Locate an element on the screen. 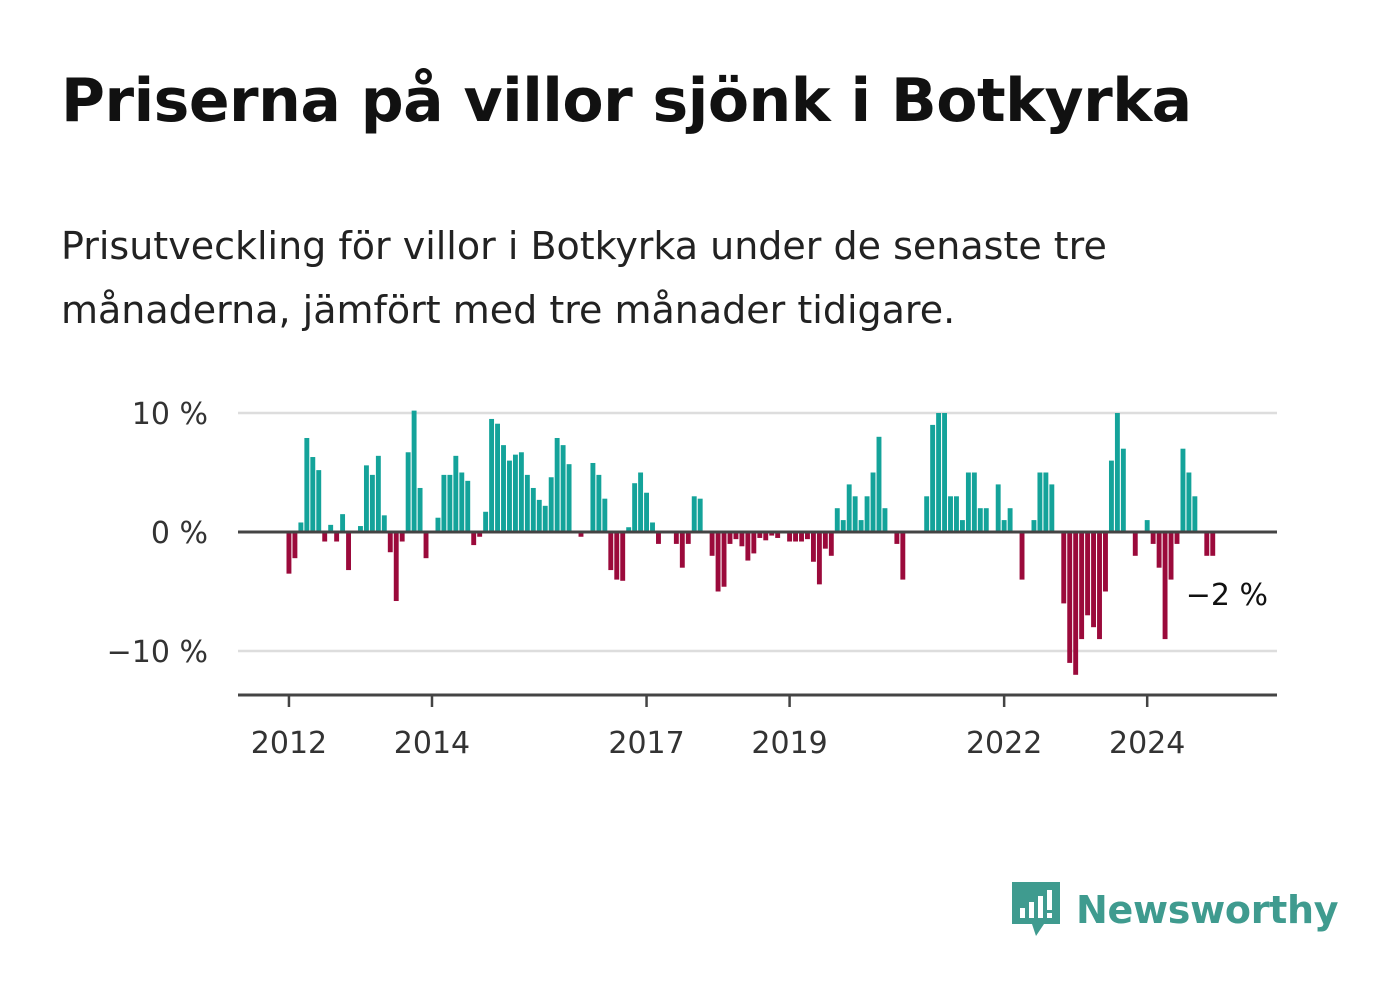 This screenshot has height=999, width=1382. x-tick-label: 2022 is located at coordinates (1004, 743).